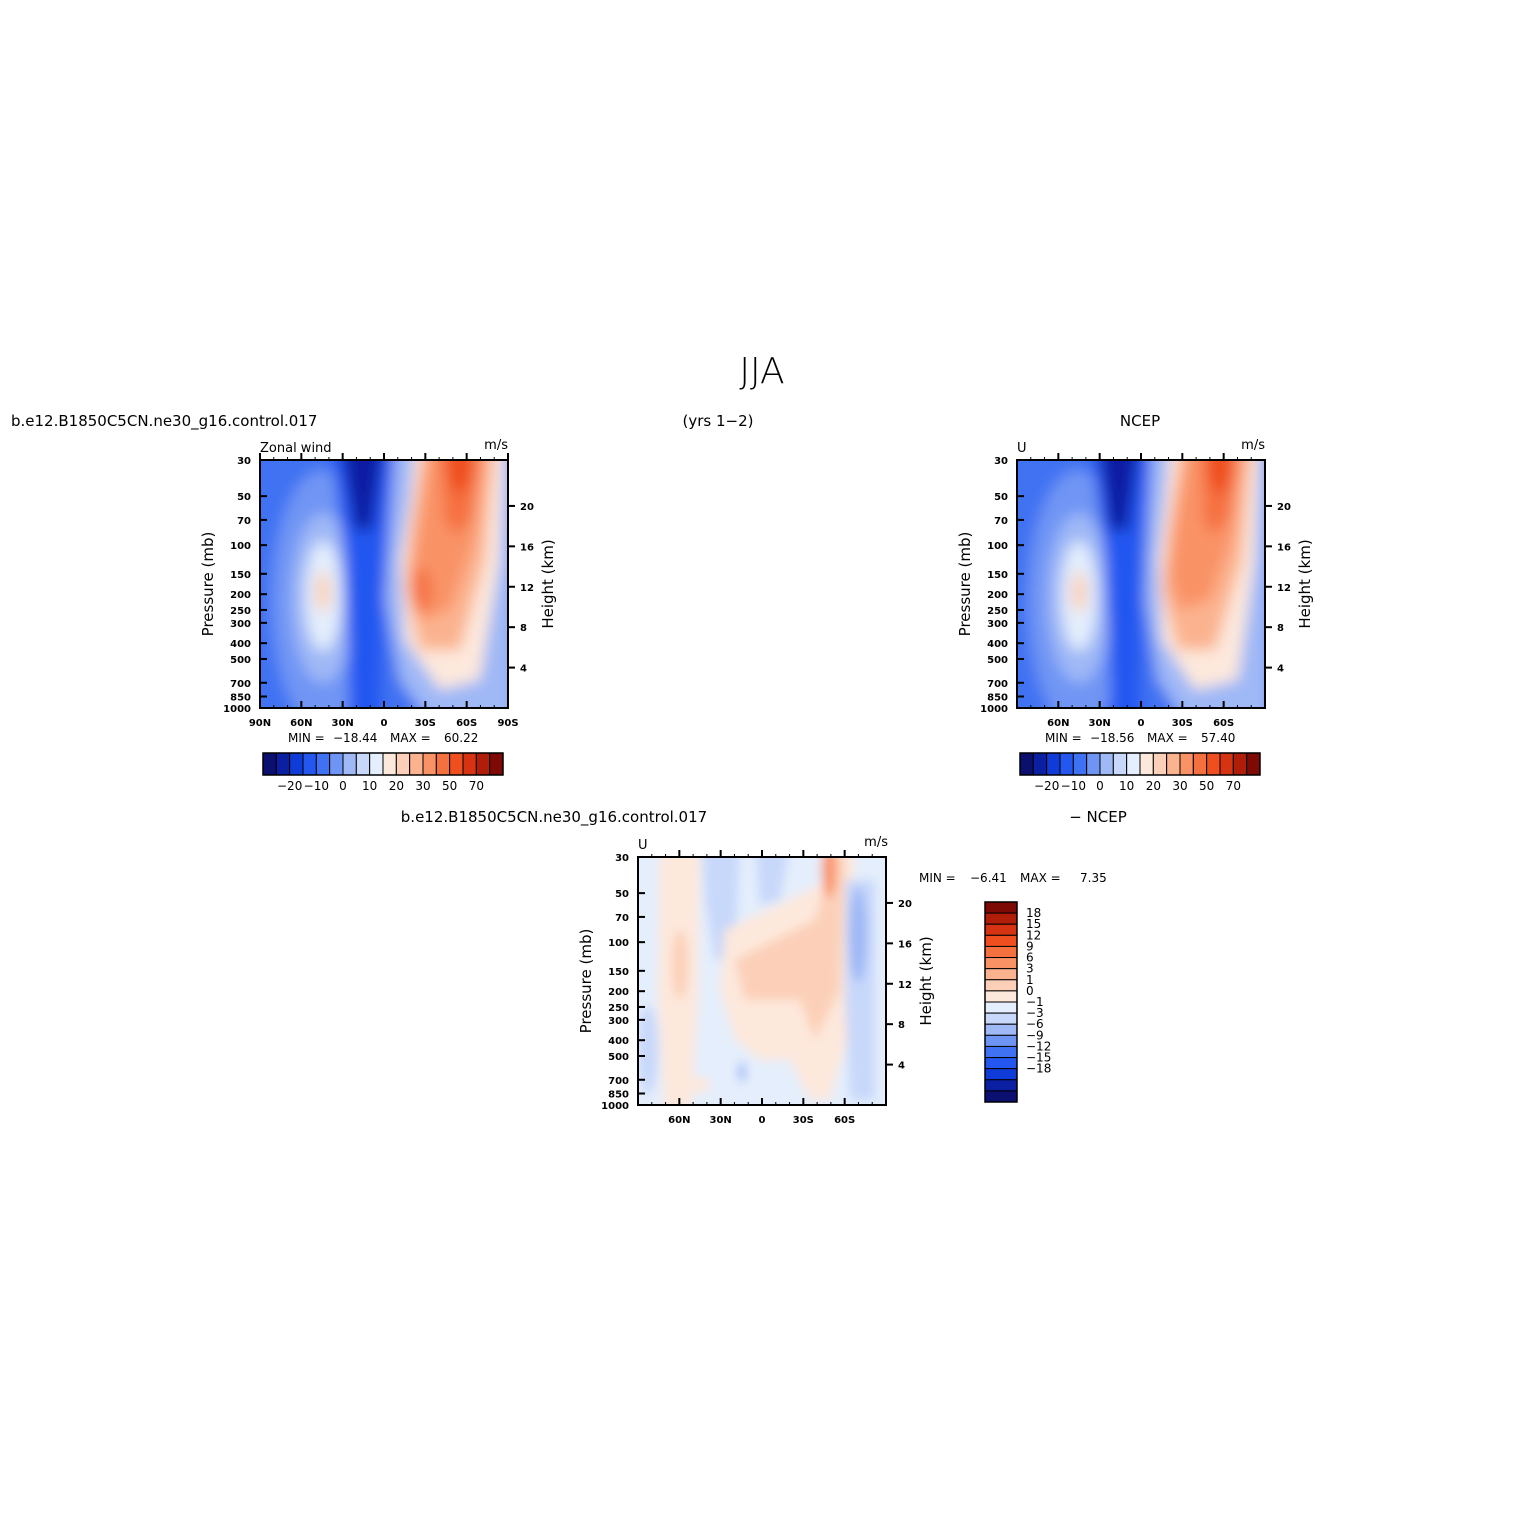  I want to click on right-string-model: m/s, so click(496, 445).